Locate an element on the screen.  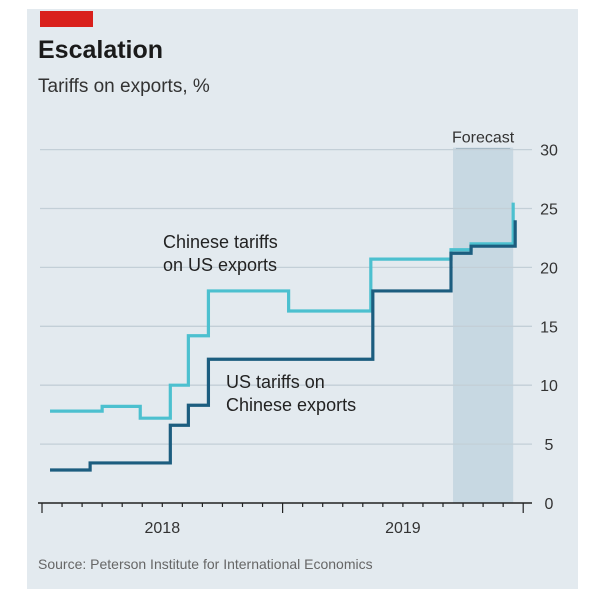
series-label-us: Chinese exports is located at coordinates (291, 405).